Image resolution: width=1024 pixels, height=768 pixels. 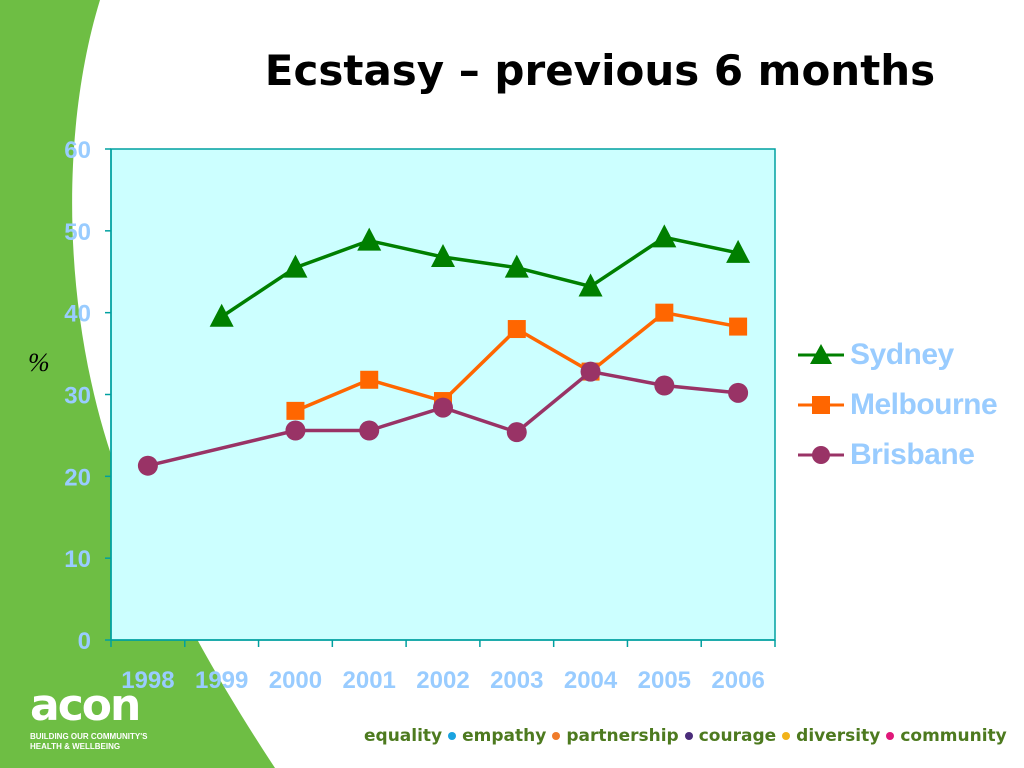 What do you see at coordinates (591, 680) in the screenshot?
I see `x-tick-label: 2004` at bounding box center [591, 680].